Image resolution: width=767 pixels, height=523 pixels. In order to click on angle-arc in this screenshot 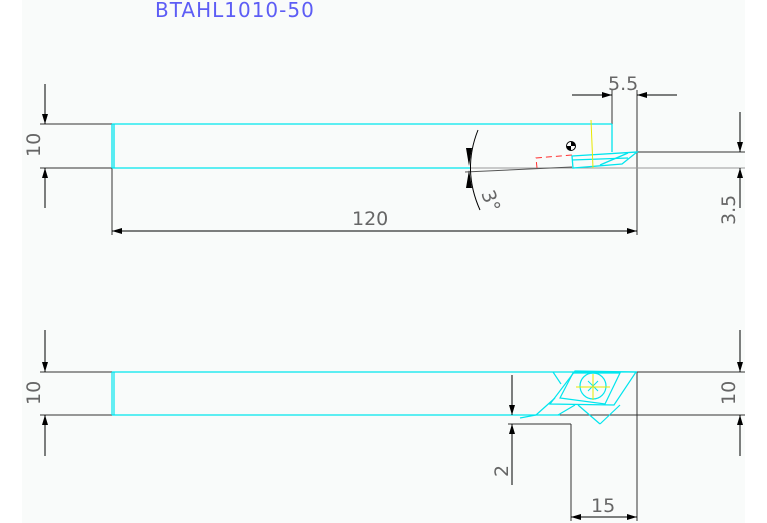, I will do `click(475, 170)`.